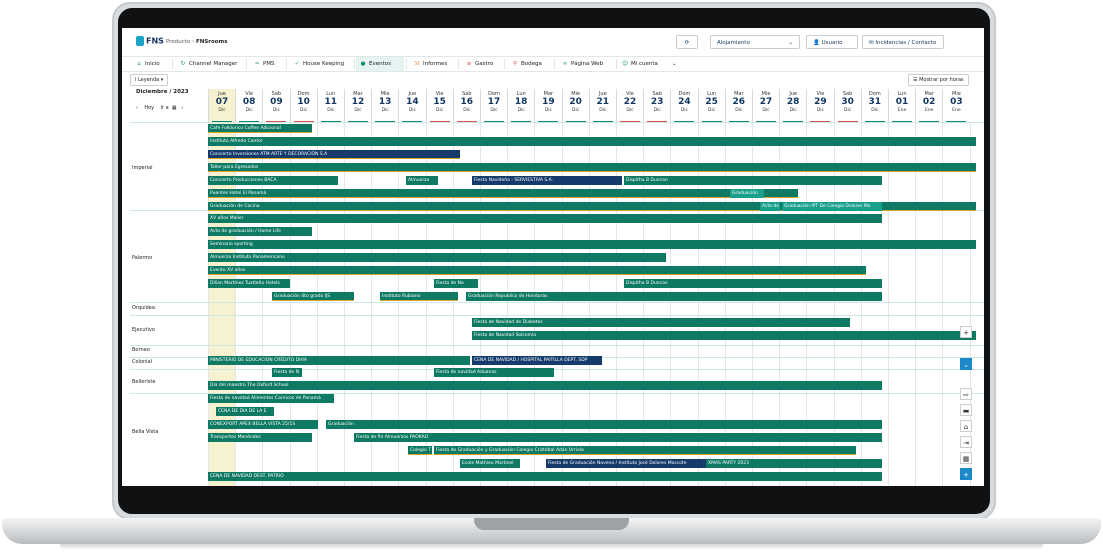 The width and height of the screenshot is (1103, 552). Describe the element at coordinates (430, 64) in the screenshot. I see `nav-informes: ℳ Informes` at that location.